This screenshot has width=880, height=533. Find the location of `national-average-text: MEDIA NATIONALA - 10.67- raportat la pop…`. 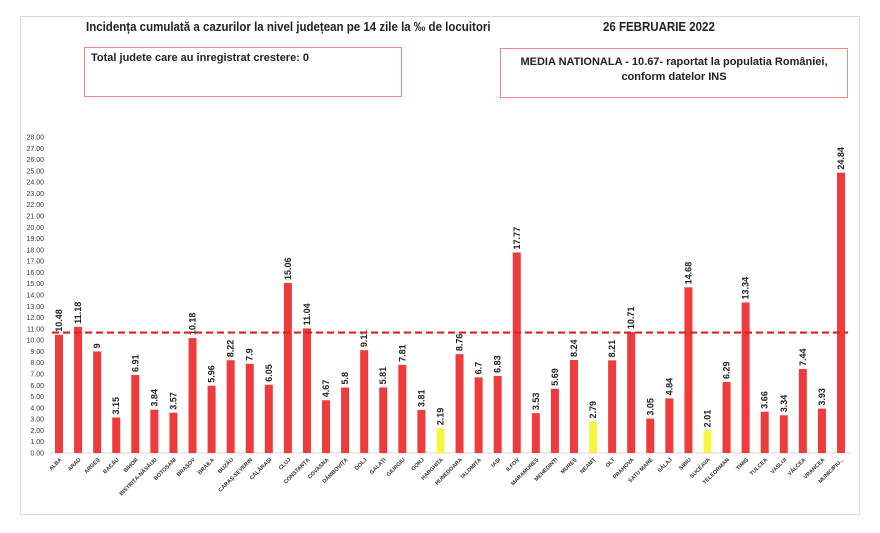

national-average-text: MEDIA NATIONALA - 10.67- raportat la pop… is located at coordinates (674, 62).